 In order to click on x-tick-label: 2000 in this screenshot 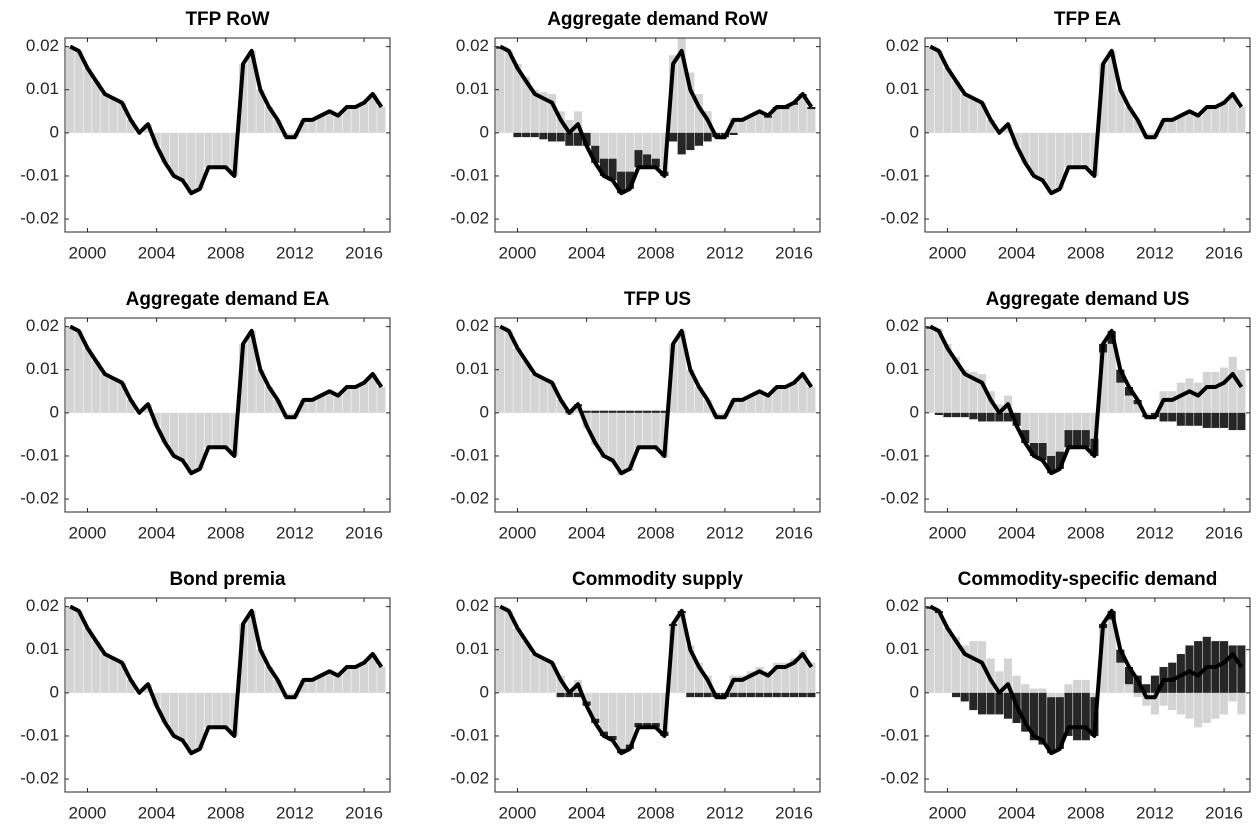, I will do `click(88, 532)`.